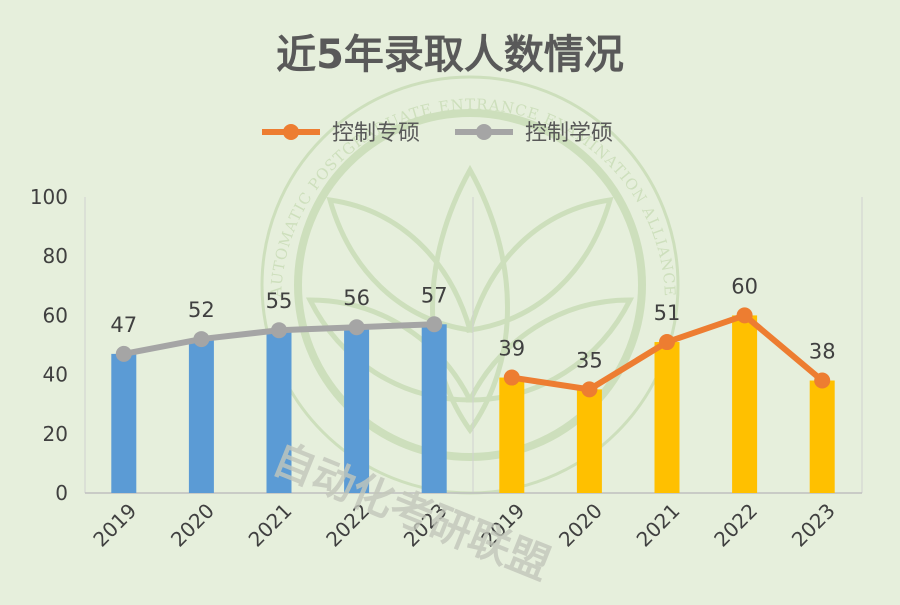  Describe the element at coordinates (49, 345) in the screenshot. I see `y-axis: 0 20 40 60 80 100` at that location.